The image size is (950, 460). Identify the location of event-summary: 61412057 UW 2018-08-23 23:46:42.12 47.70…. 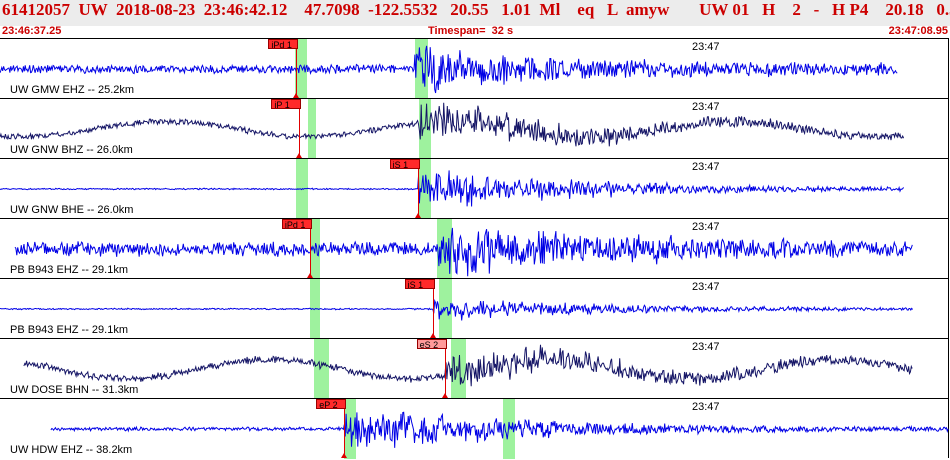
(476, 9).